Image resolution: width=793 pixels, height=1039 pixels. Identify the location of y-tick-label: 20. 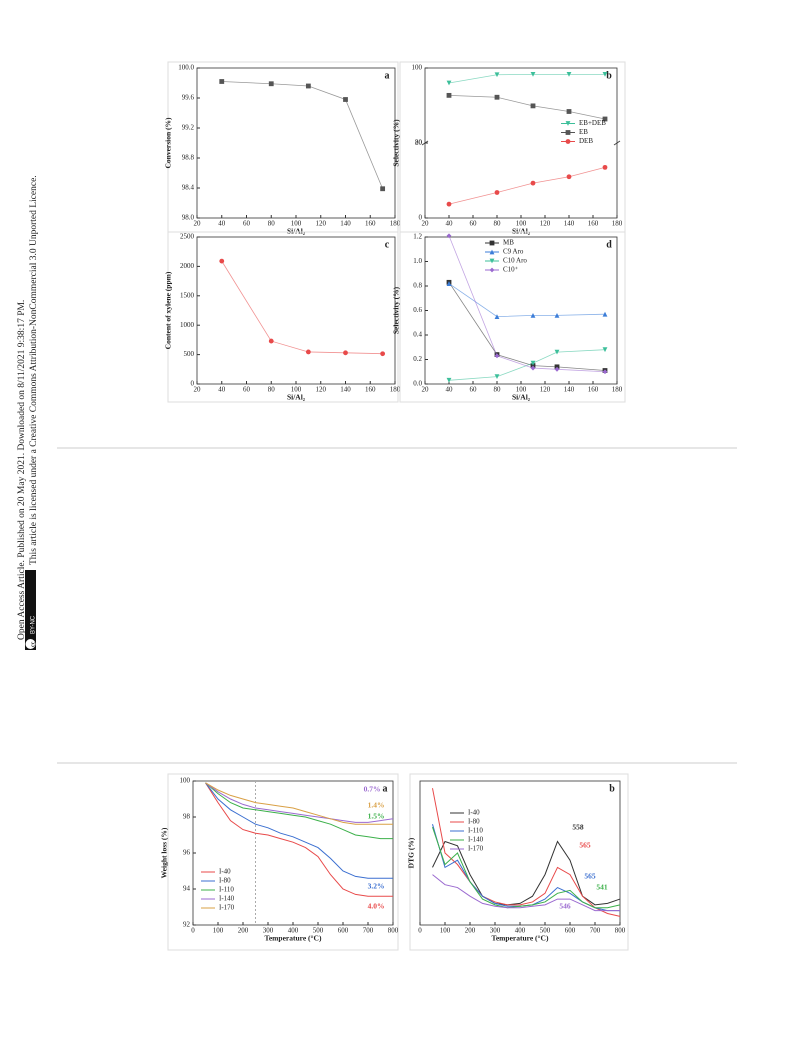
(419, 143).